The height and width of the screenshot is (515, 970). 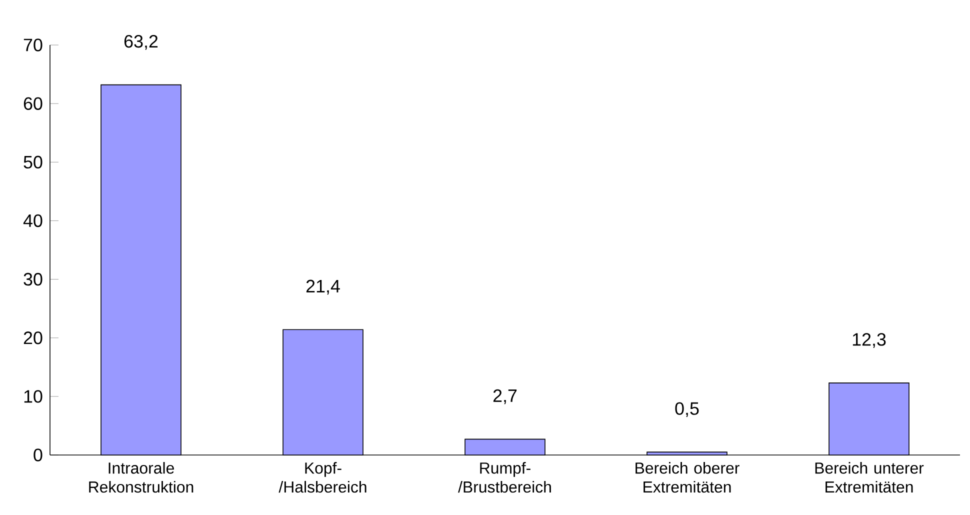 What do you see at coordinates (869, 477) in the screenshot?
I see `x-tick-label: Bereich unterer Extremitäten` at bounding box center [869, 477].